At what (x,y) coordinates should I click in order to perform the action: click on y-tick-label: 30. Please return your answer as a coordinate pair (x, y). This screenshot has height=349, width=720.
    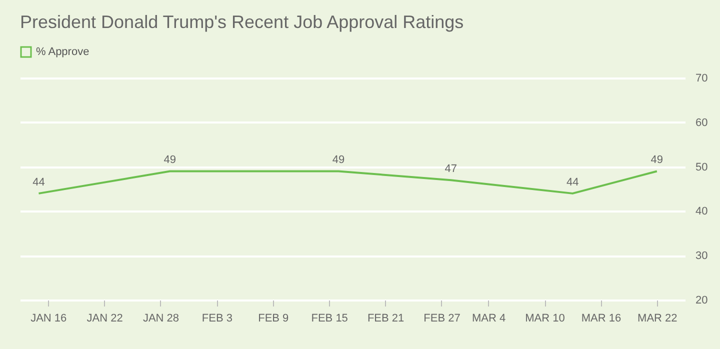
    Looking at the image, I should click on (702, 256).